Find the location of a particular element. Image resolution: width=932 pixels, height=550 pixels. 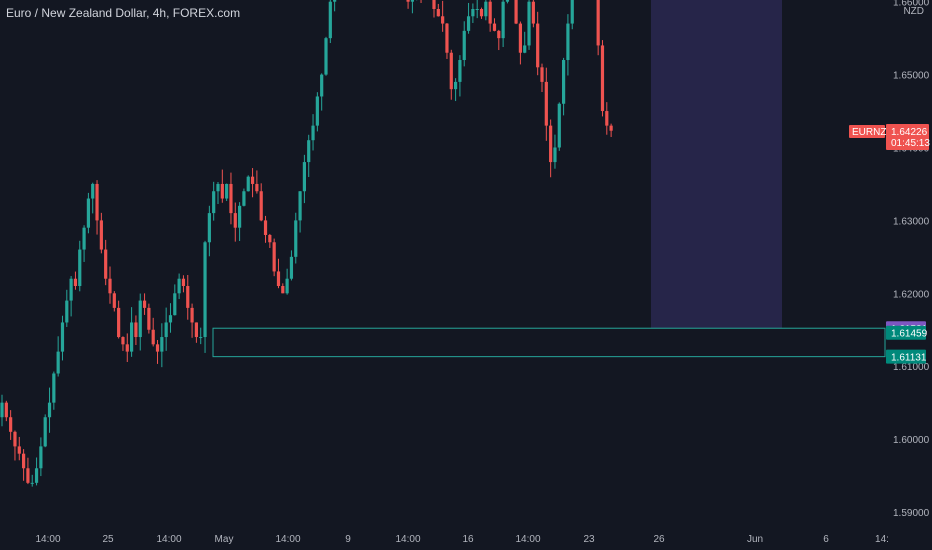

support-high-tag is located at coordinates (906, 332).